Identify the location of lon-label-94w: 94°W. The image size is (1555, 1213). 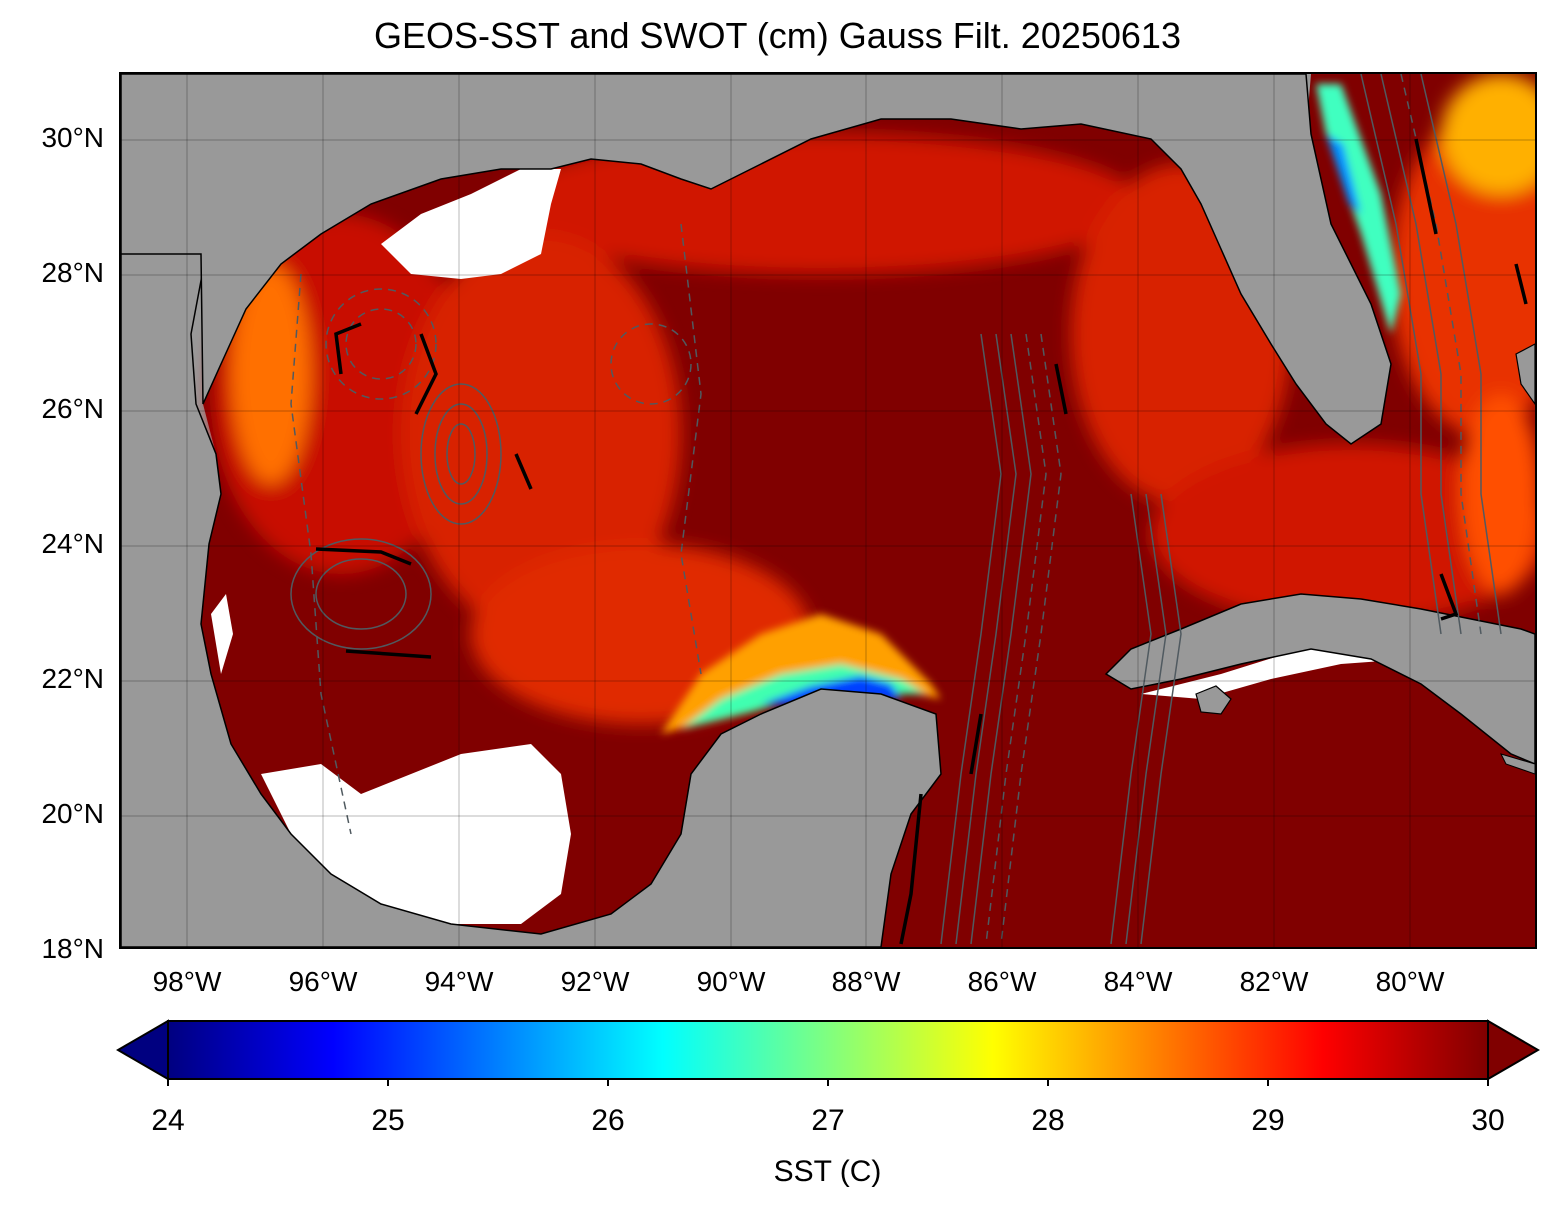
(459, 981).